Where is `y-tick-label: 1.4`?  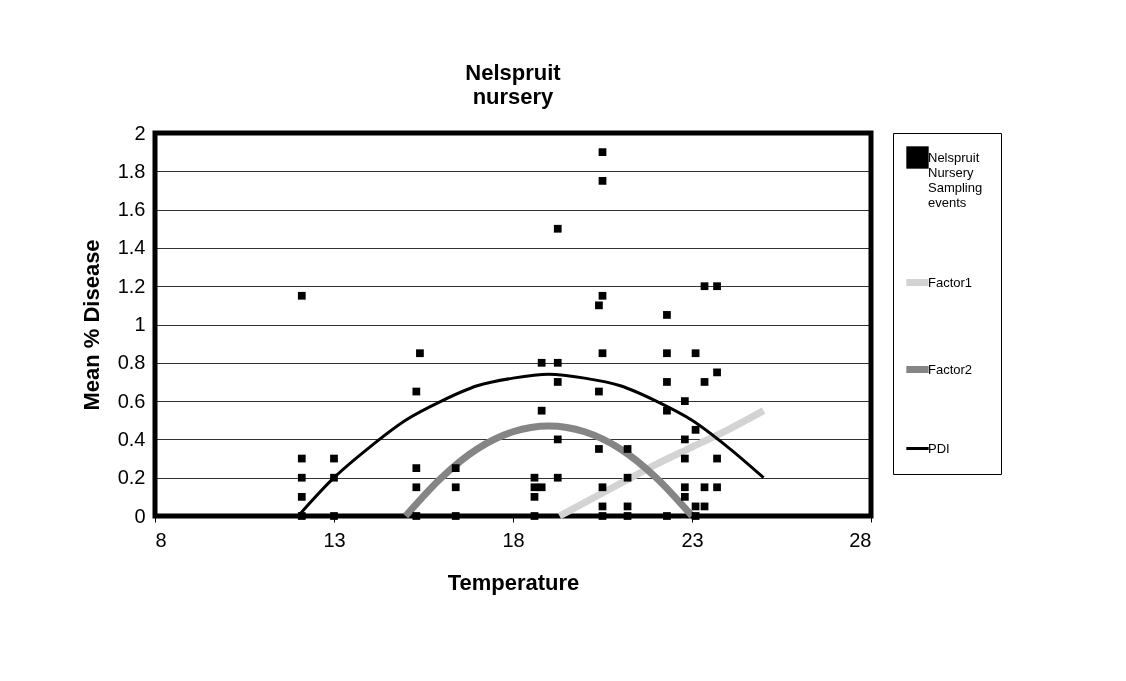
y-tick-label: 1.4 is located at coordinates (131, 247).